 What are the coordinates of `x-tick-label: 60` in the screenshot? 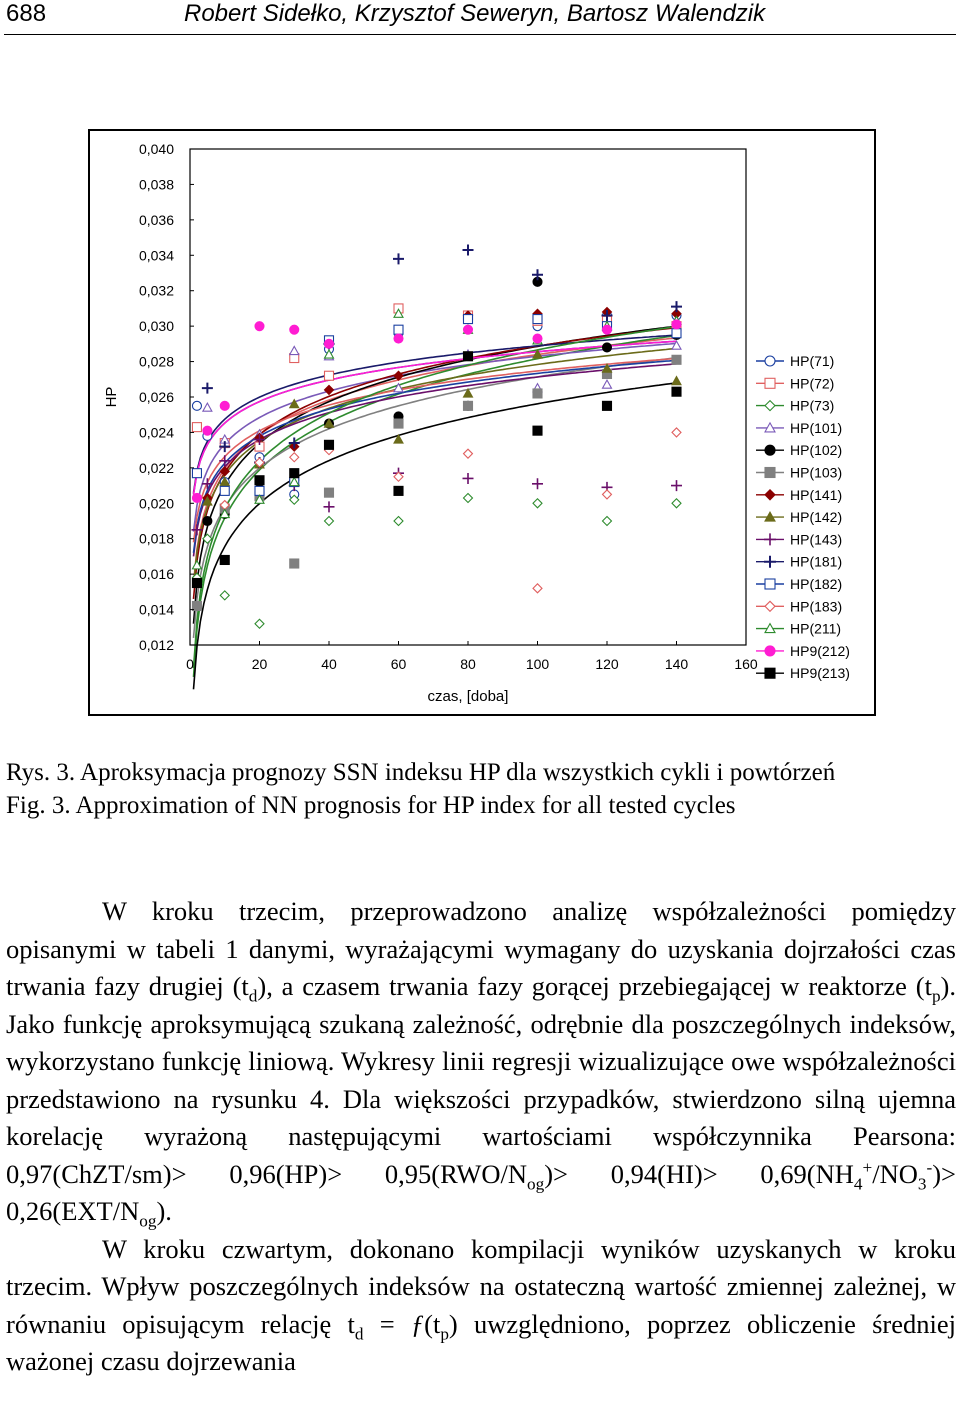 It's located at (399, 664).